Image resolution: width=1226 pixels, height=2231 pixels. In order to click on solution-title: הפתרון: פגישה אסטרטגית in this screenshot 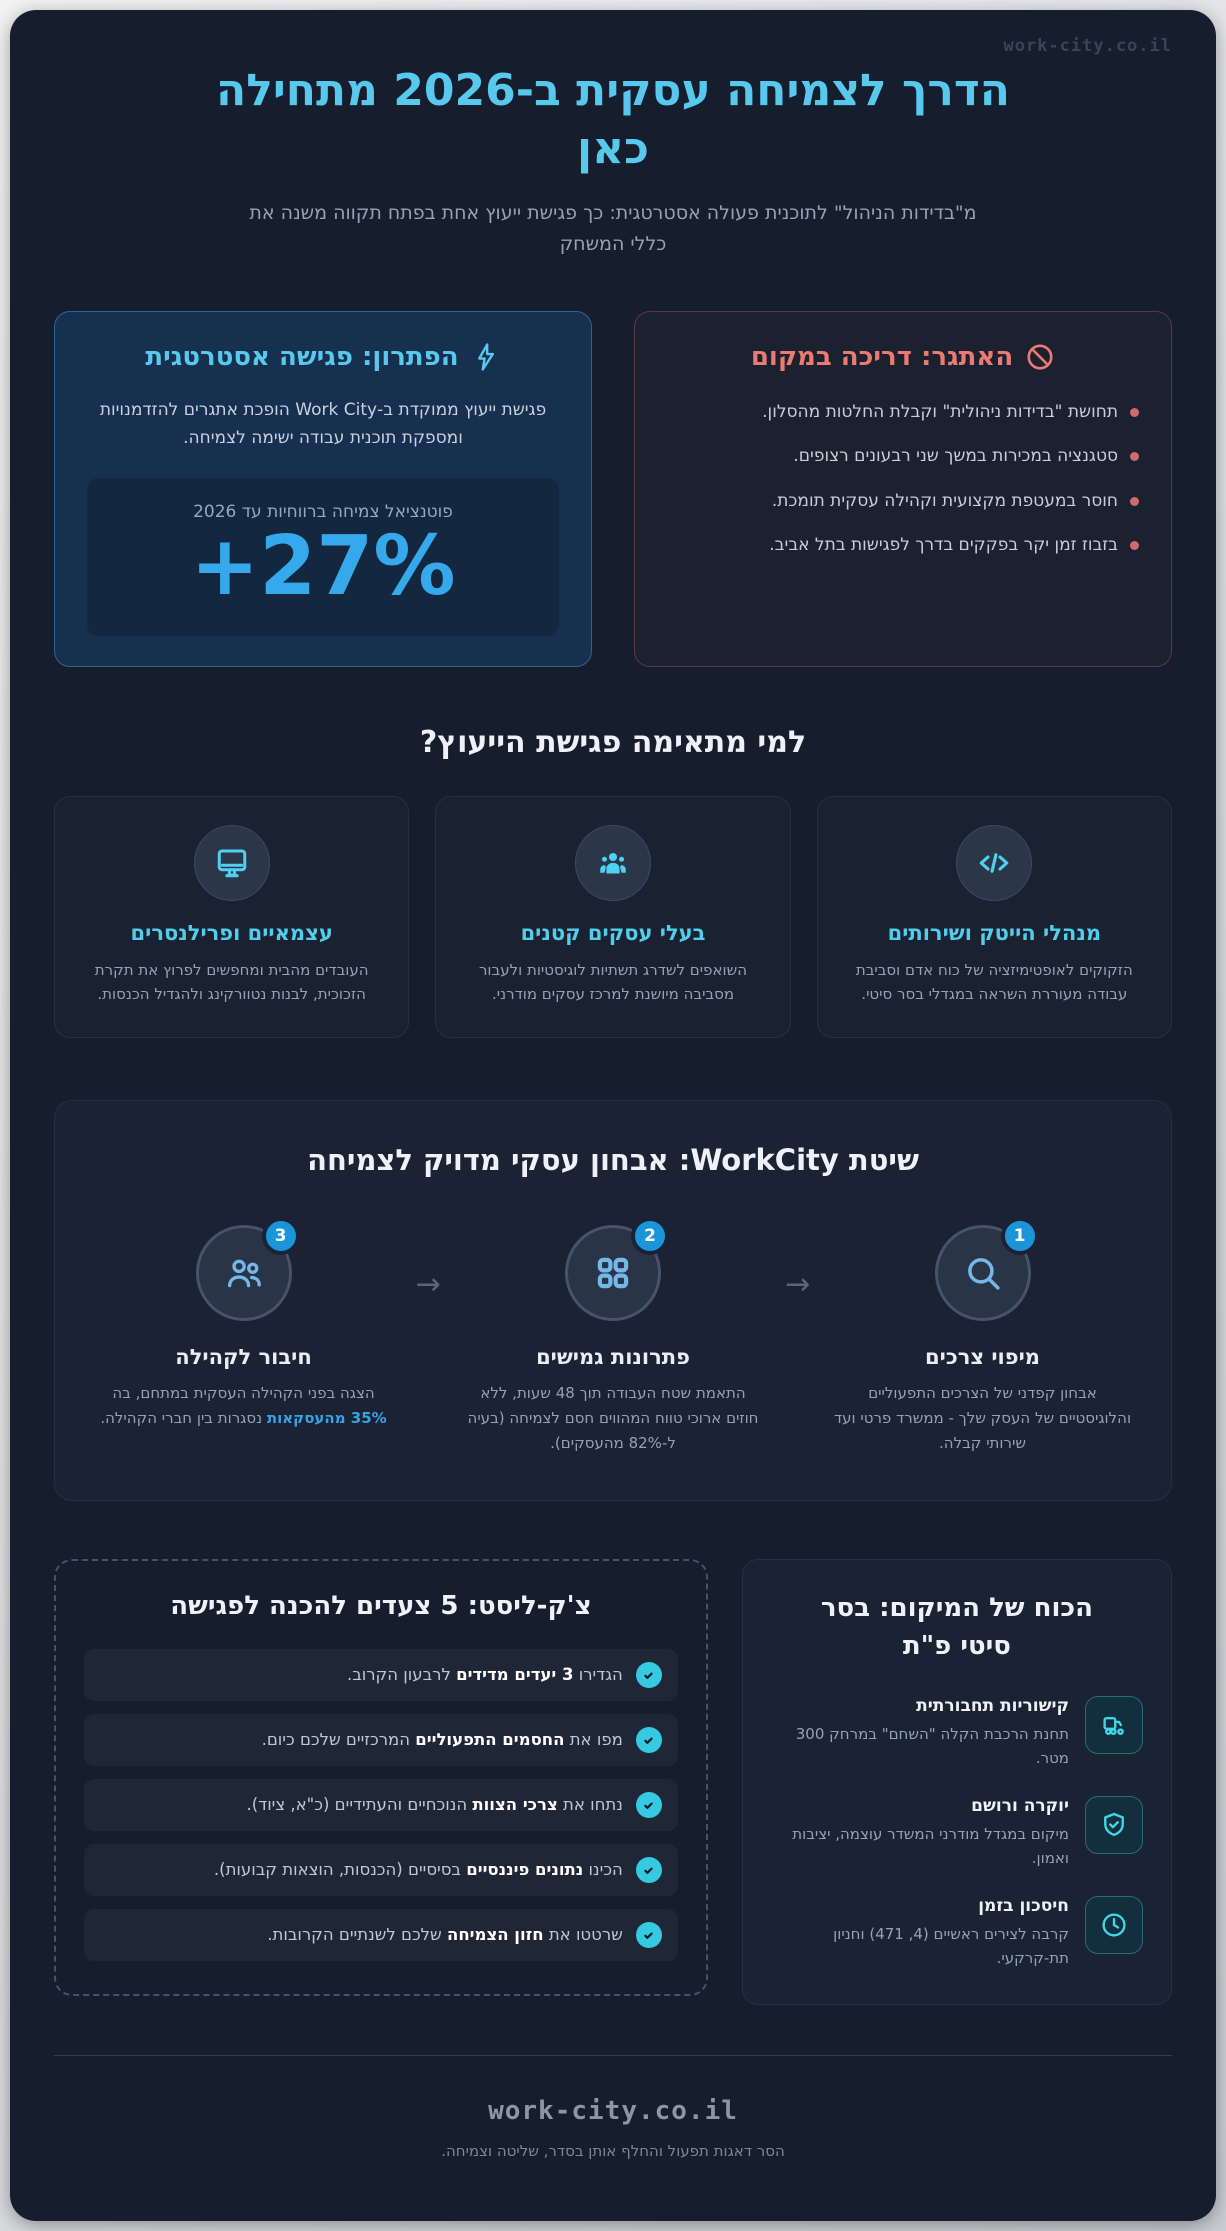, I will do `click(302, 356)`.